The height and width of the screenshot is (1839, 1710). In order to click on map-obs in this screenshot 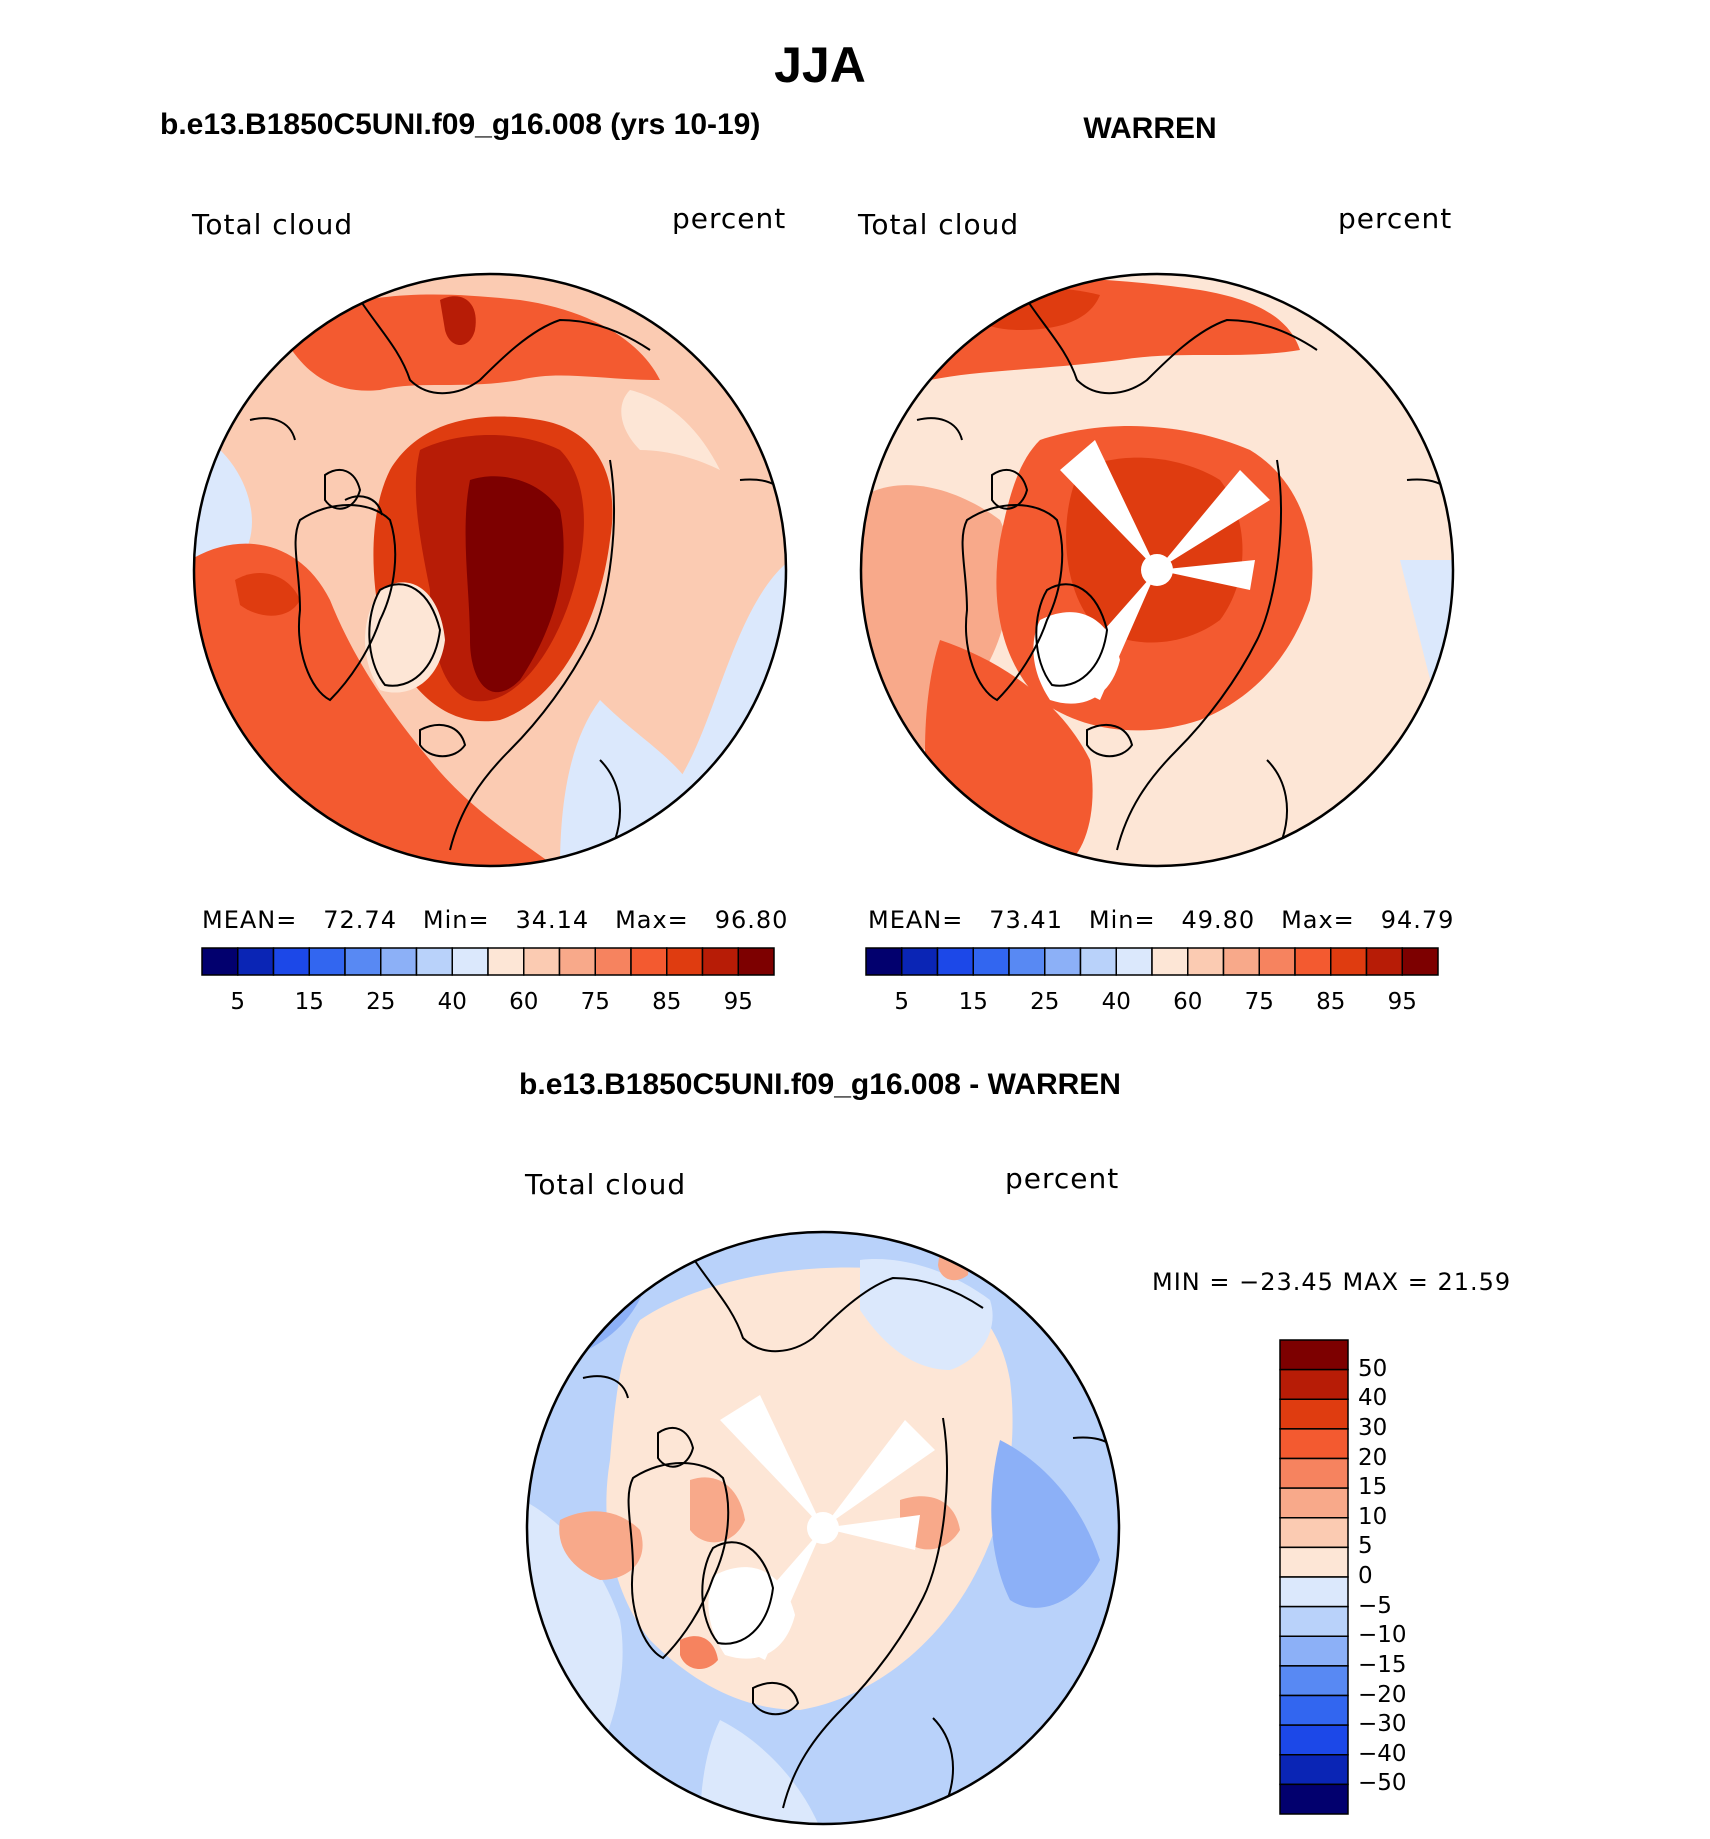, I will do `click(1157, 570)`.